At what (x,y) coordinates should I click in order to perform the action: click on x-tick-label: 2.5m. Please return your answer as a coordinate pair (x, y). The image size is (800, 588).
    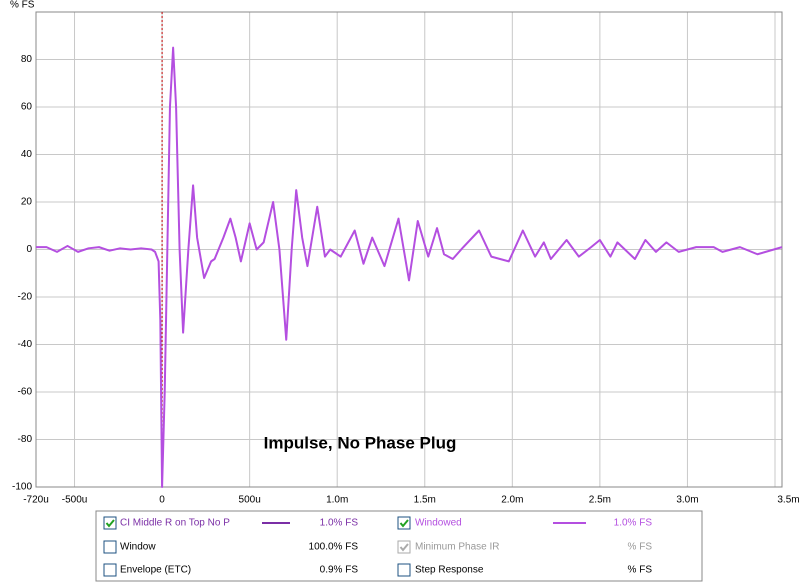
    Looking at the image, I should click on (600, 500).